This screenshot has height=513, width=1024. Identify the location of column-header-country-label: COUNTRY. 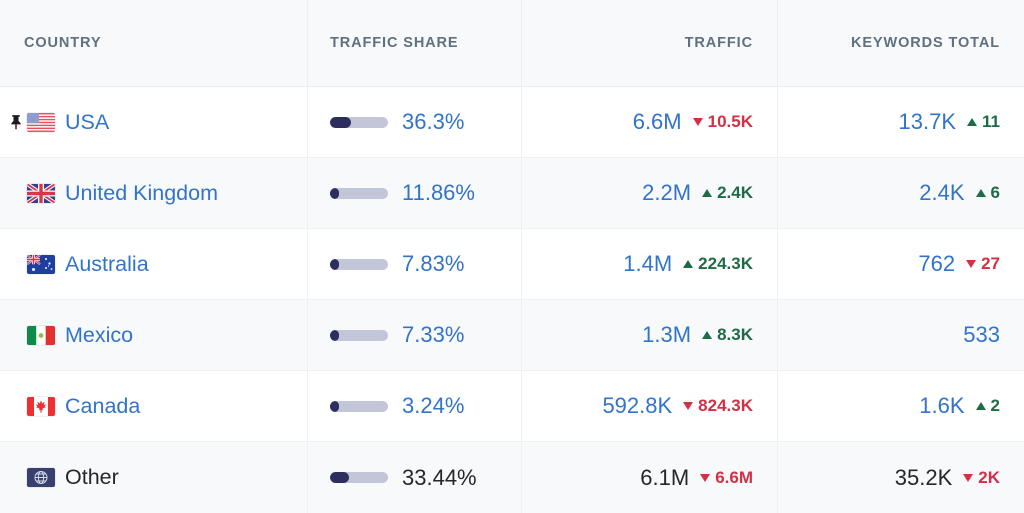
(63, 43).